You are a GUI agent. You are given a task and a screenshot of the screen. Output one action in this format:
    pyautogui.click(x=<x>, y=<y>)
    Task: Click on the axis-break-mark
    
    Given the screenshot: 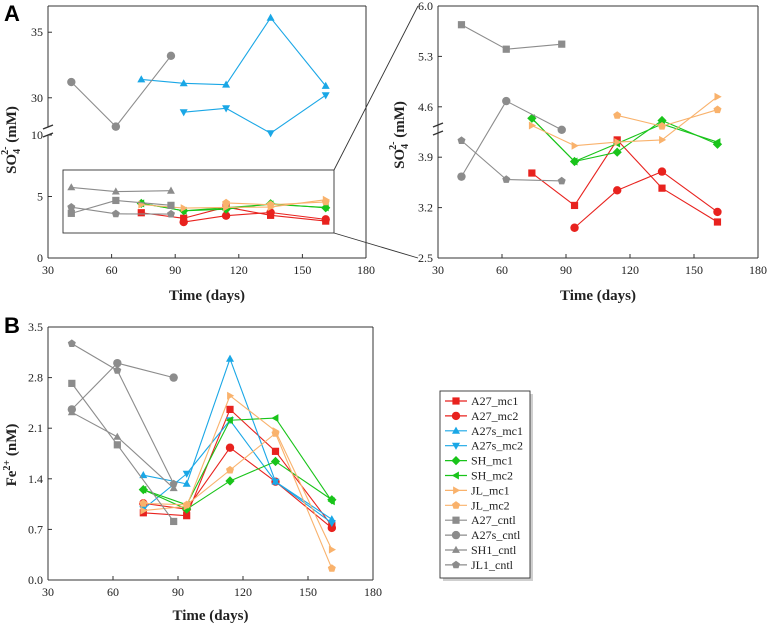 What is the action you would take?
    pyautogui.click(x=438, y=133)
    